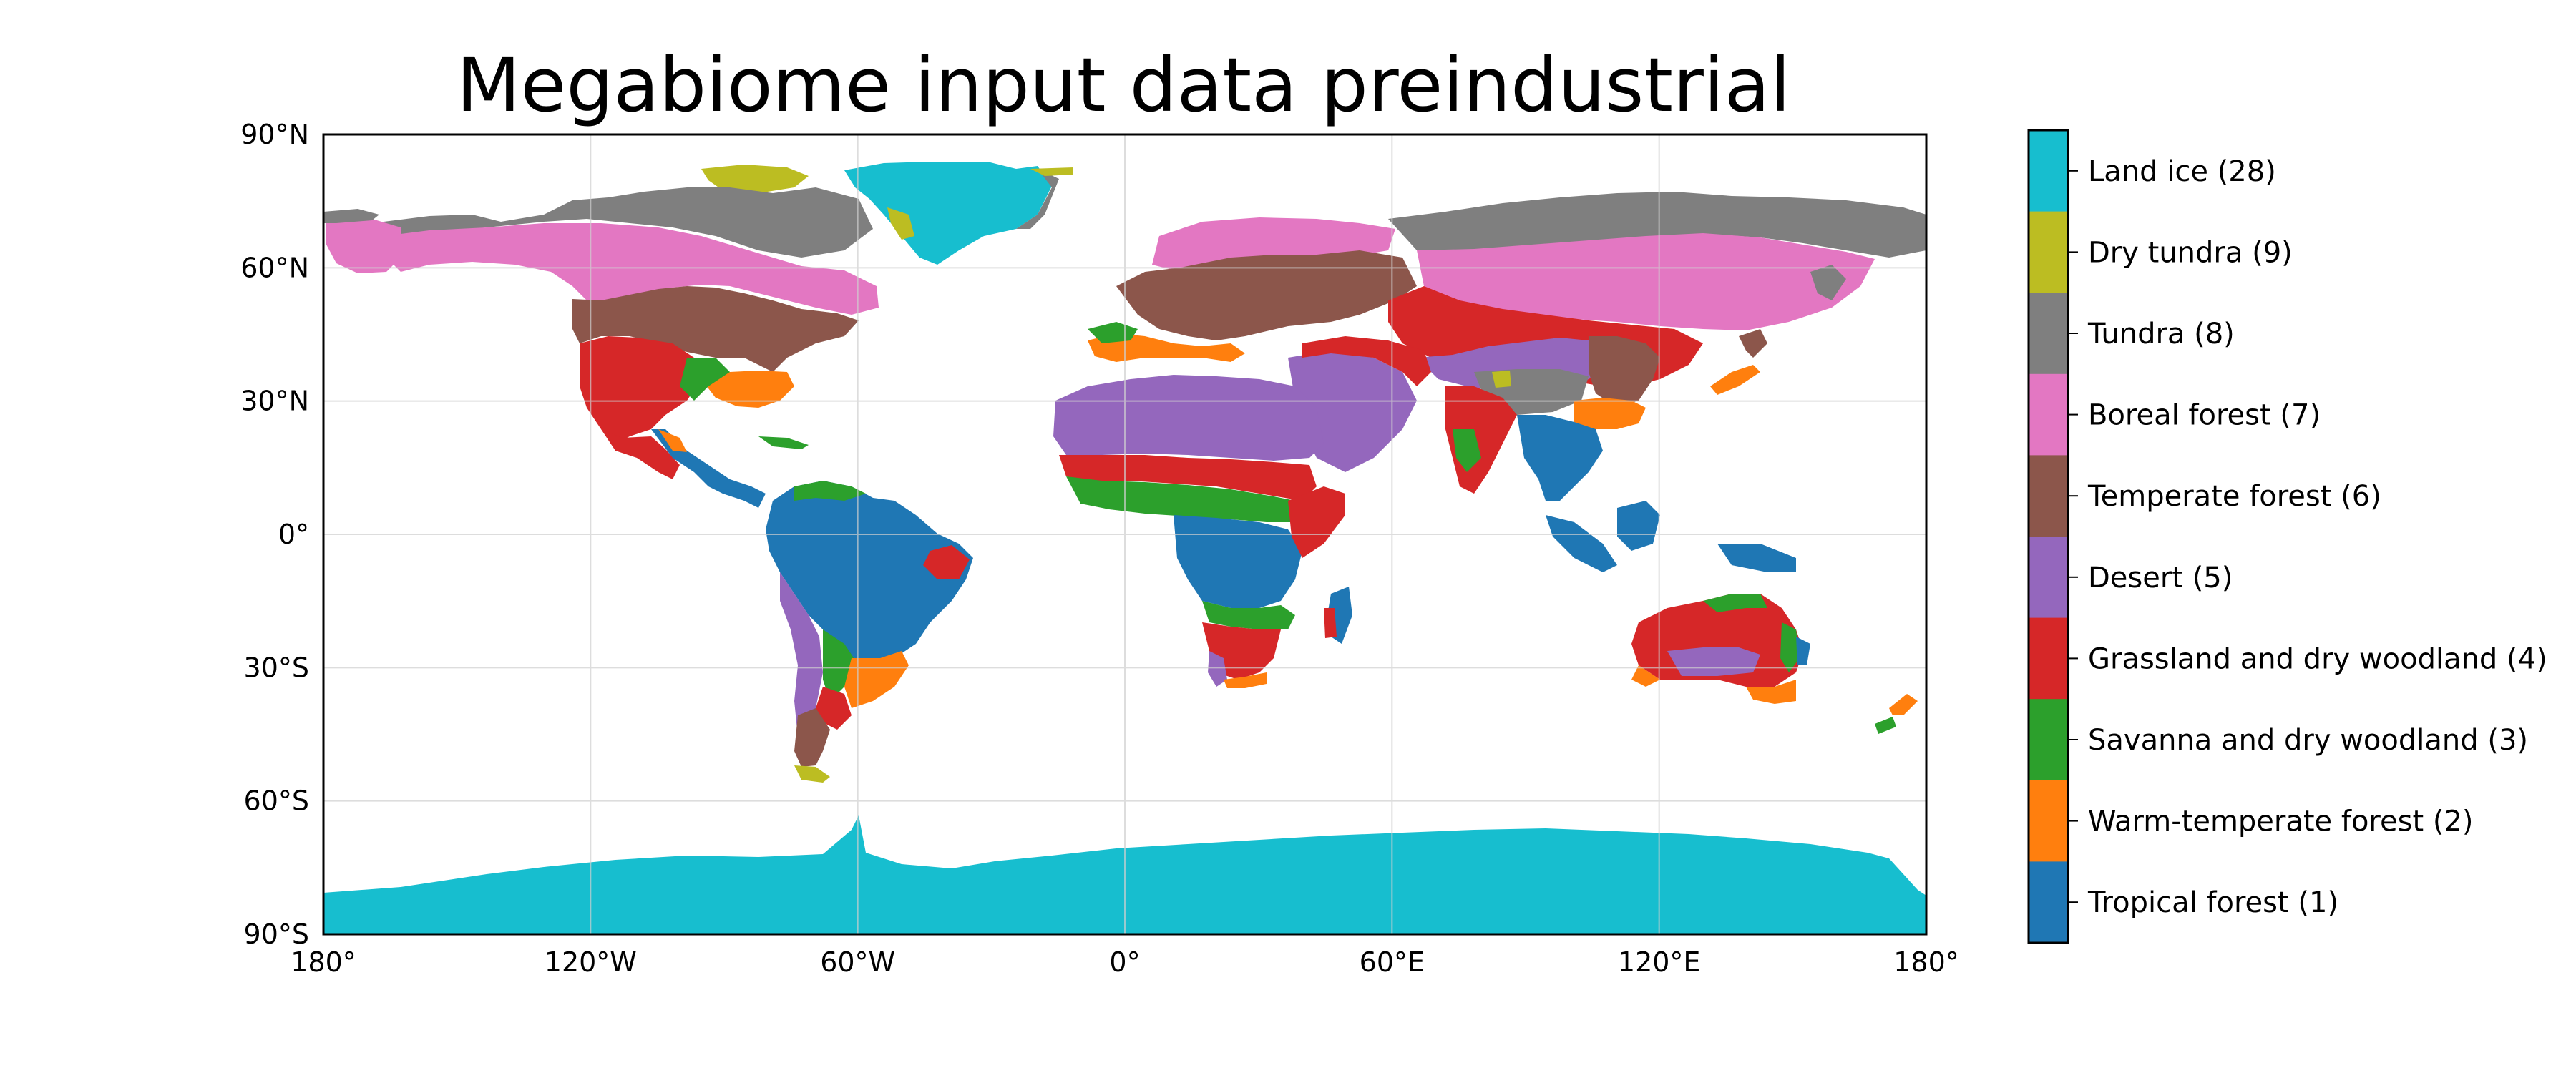  I want to click on region-japan-temperate, so click(1753, 343).